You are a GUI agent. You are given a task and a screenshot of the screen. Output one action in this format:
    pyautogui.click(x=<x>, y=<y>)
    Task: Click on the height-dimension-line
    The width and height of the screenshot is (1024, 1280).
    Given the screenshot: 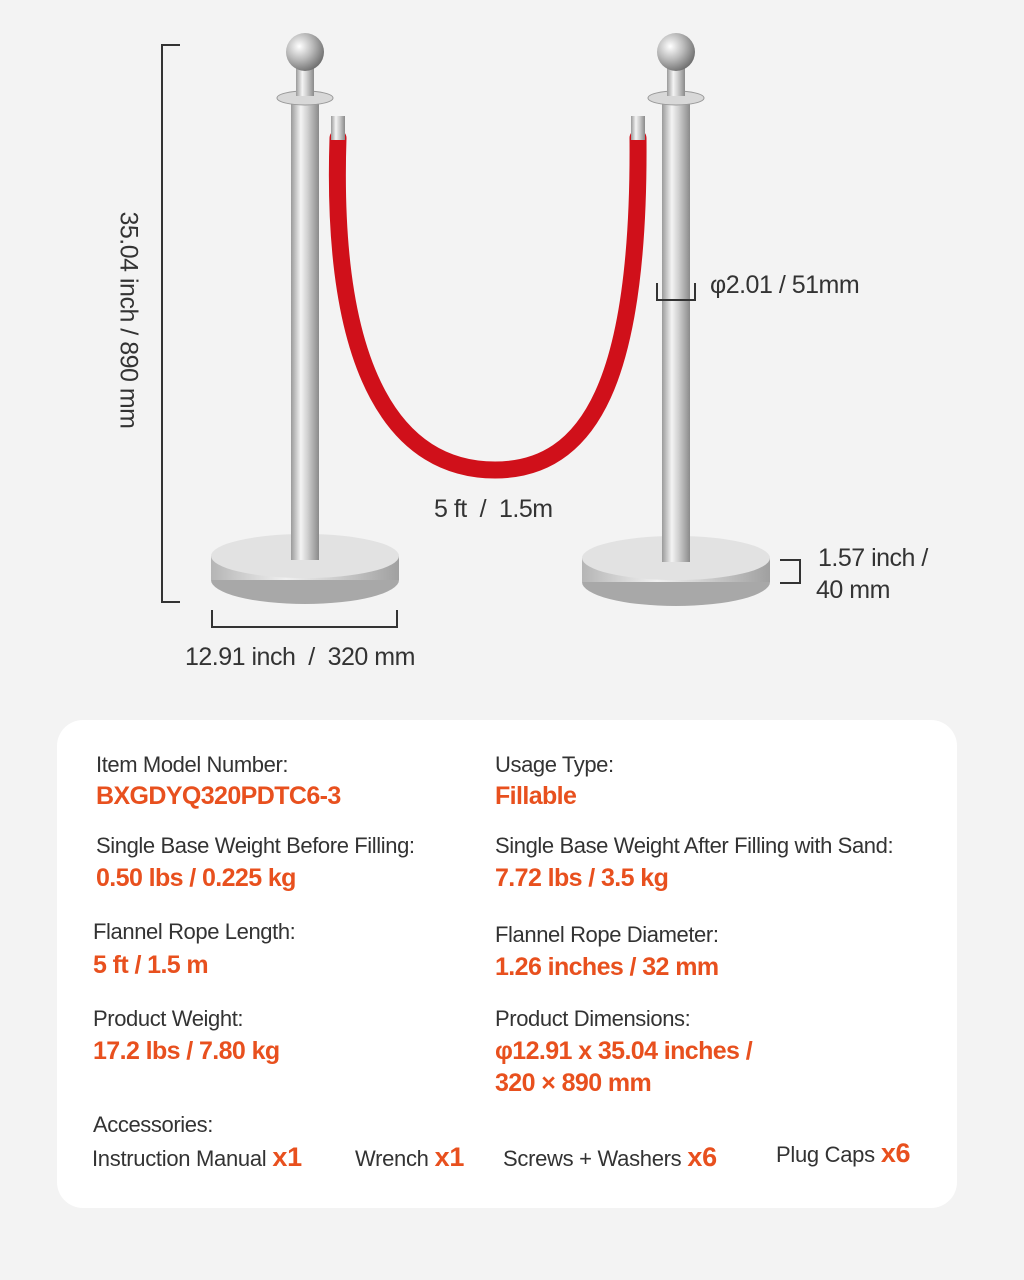 What is the action you would take?
    pyautogui.click(x=170, y=323)
    